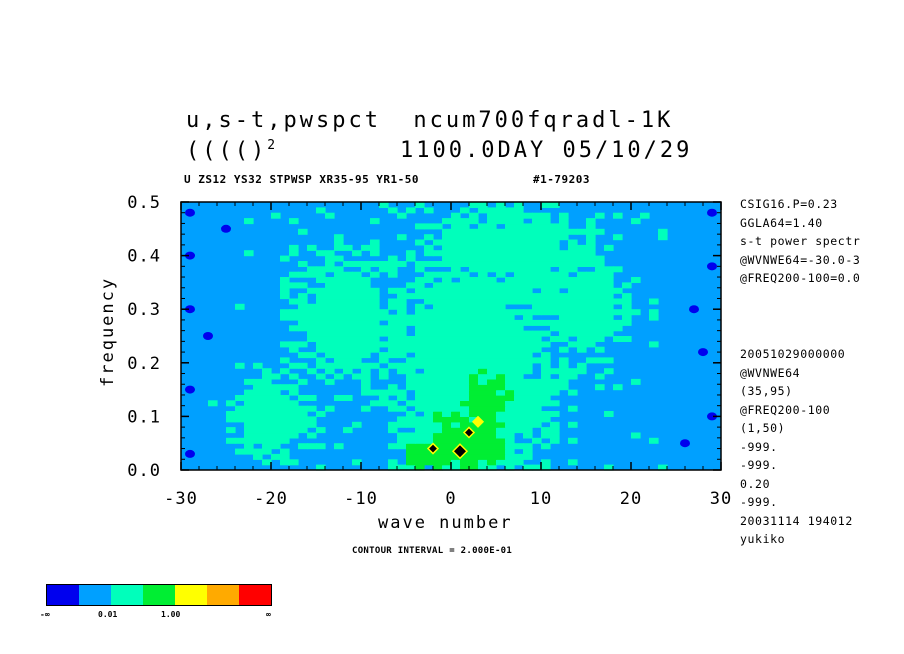  Describe the element at coordinates (781, 222) in the screenshot. I see `info-top-line-1: GGLA64=1.40` at that location.